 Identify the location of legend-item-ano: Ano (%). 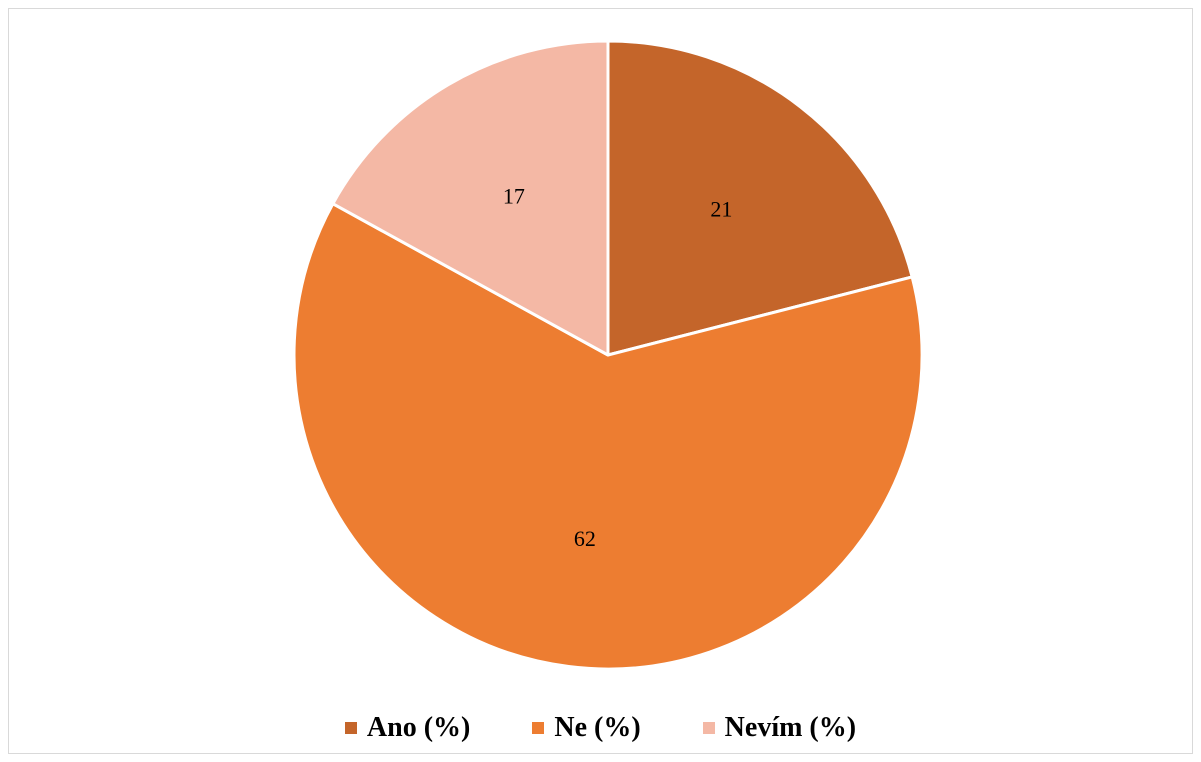
(407, 727).